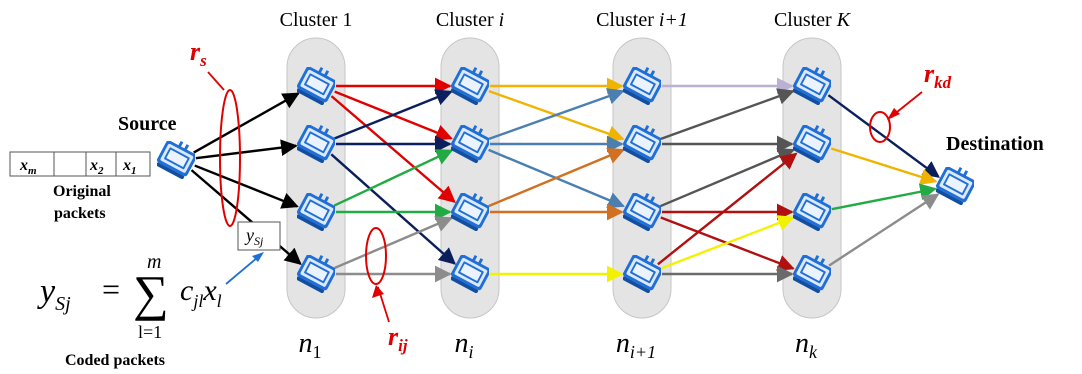 The image size is (1082, 374). I want to click on packet-cell-x1, so click(133, 164).